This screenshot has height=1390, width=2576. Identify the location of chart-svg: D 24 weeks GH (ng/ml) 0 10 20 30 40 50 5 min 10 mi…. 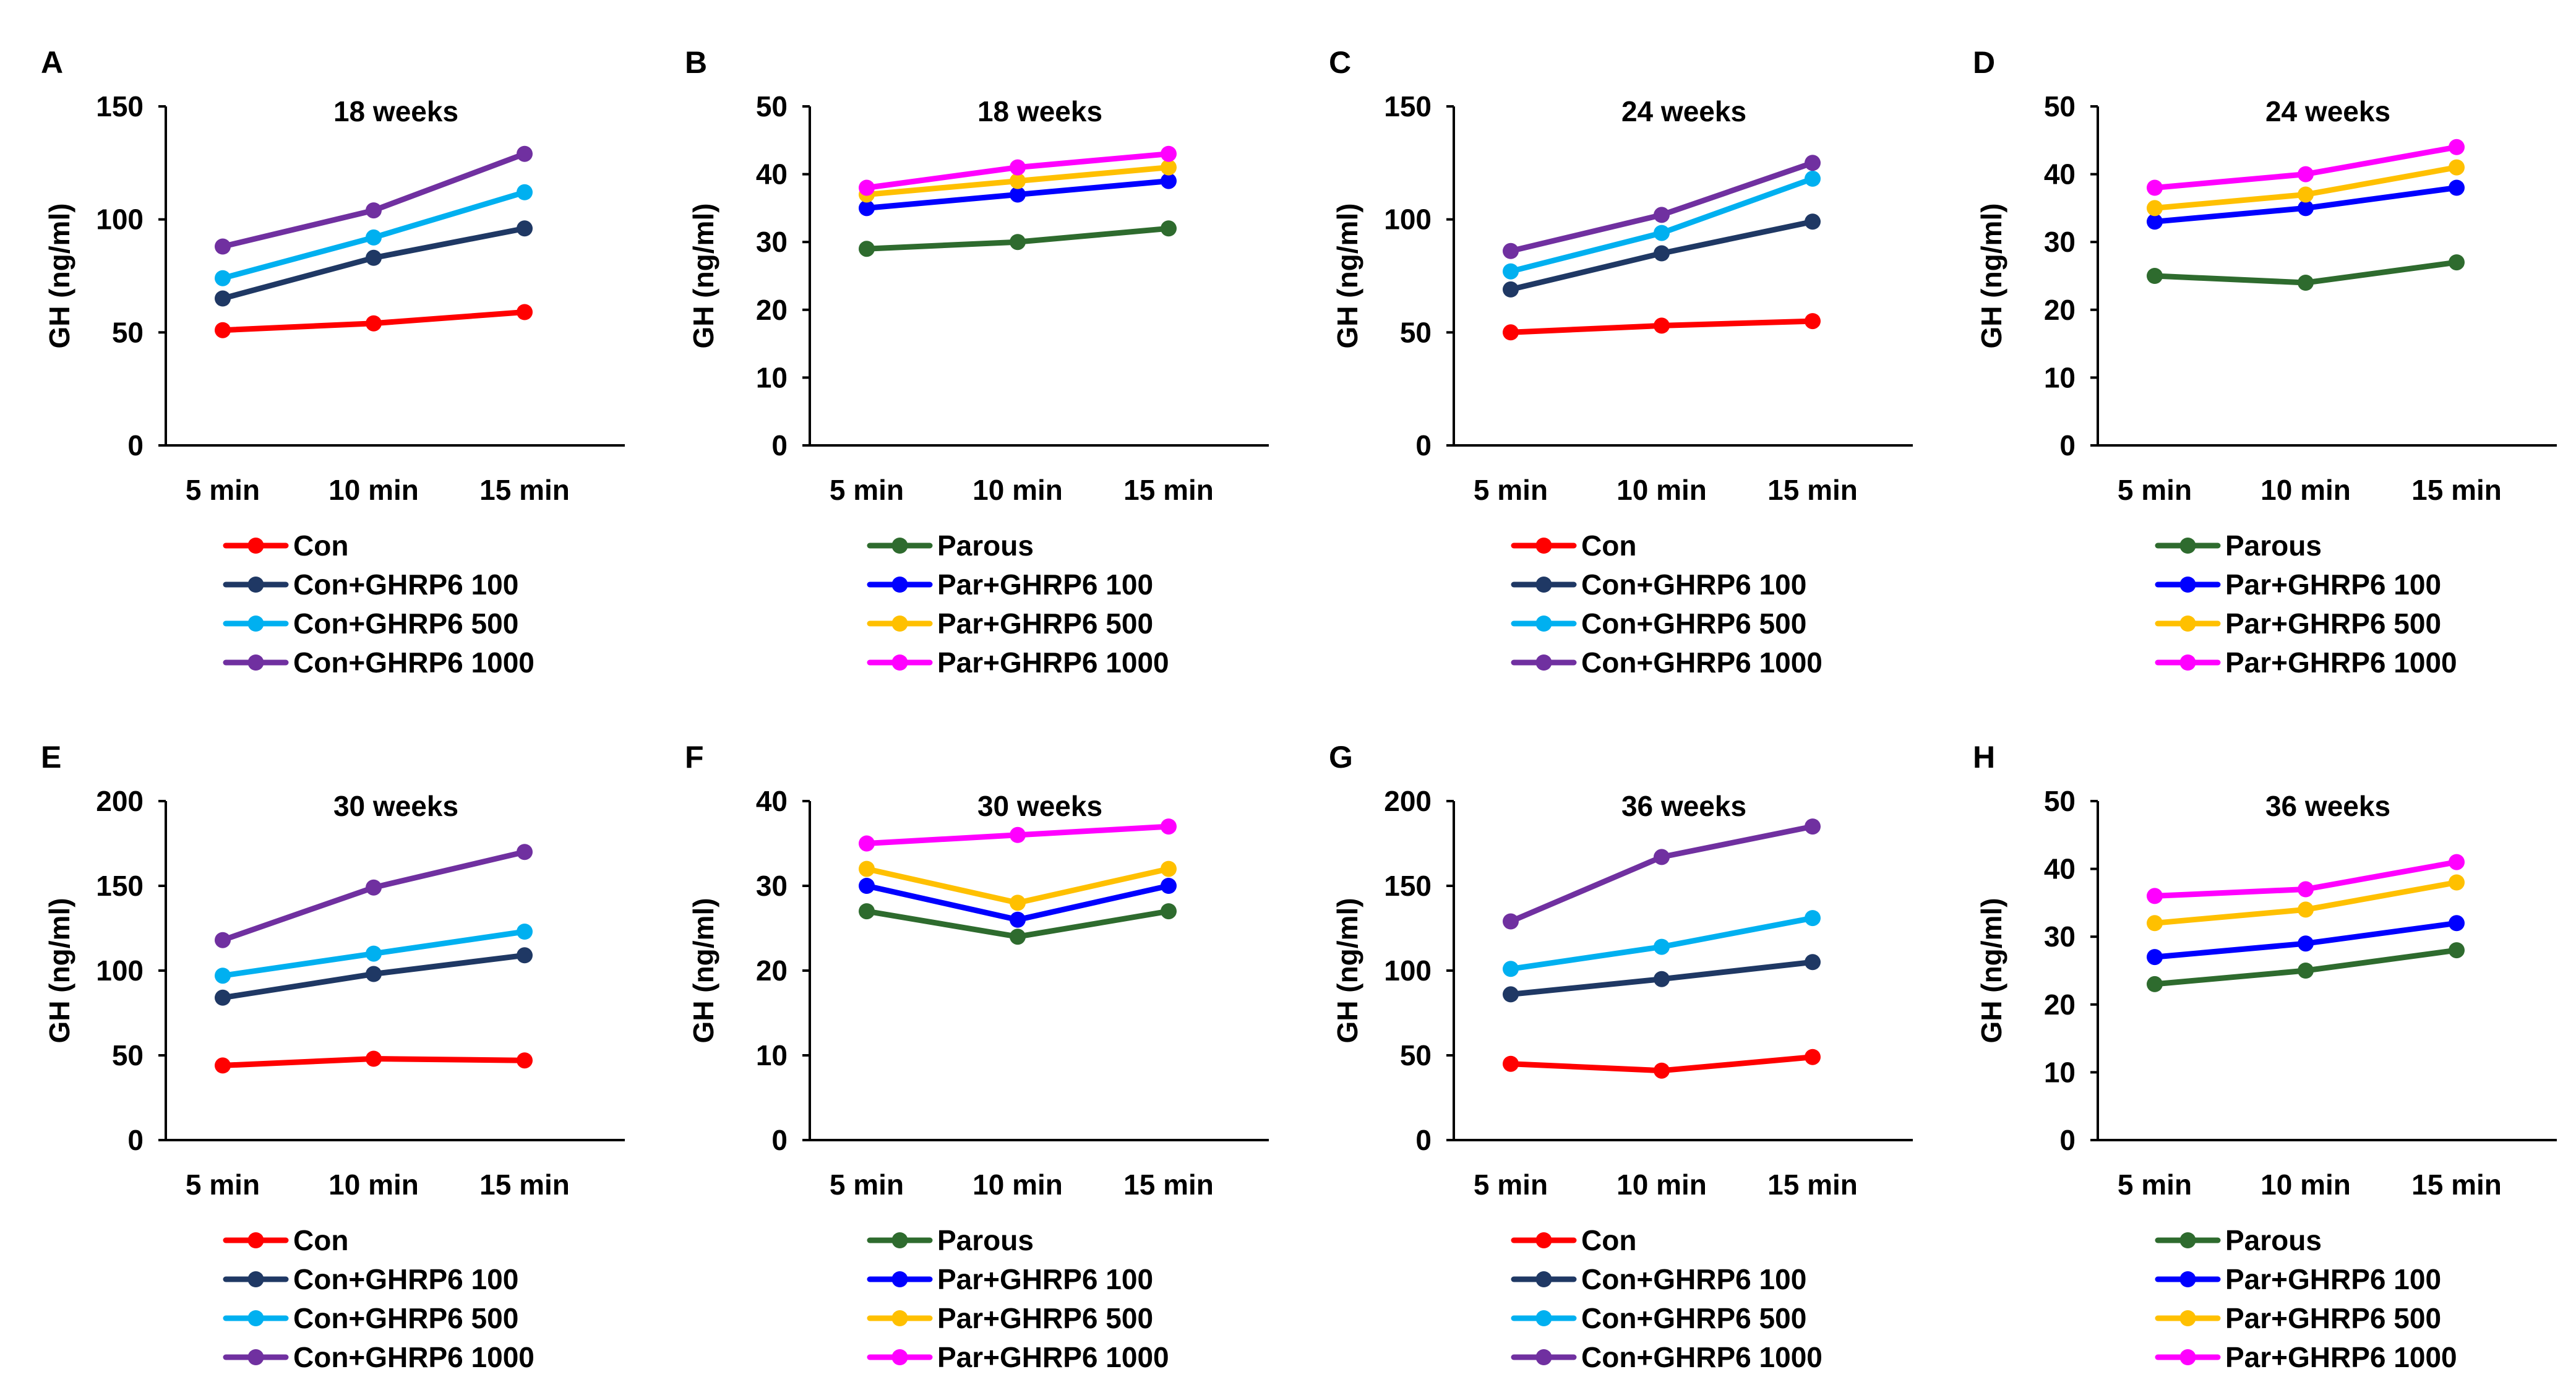
(2265, 362).